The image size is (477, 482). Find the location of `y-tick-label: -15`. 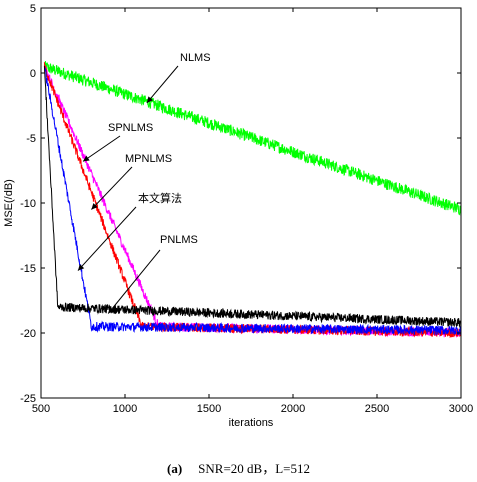

y-tick-label: -15 is located at coordinates (28, 269).